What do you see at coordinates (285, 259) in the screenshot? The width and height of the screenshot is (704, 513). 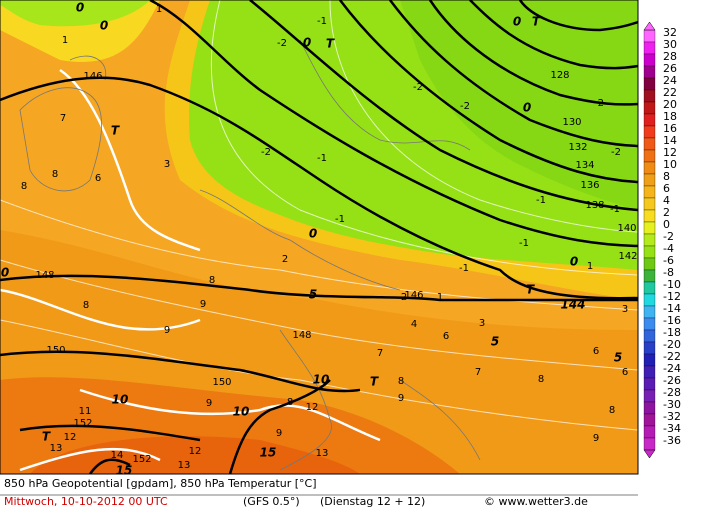 I see `map-label: 2` at bounding box center [285, 259].